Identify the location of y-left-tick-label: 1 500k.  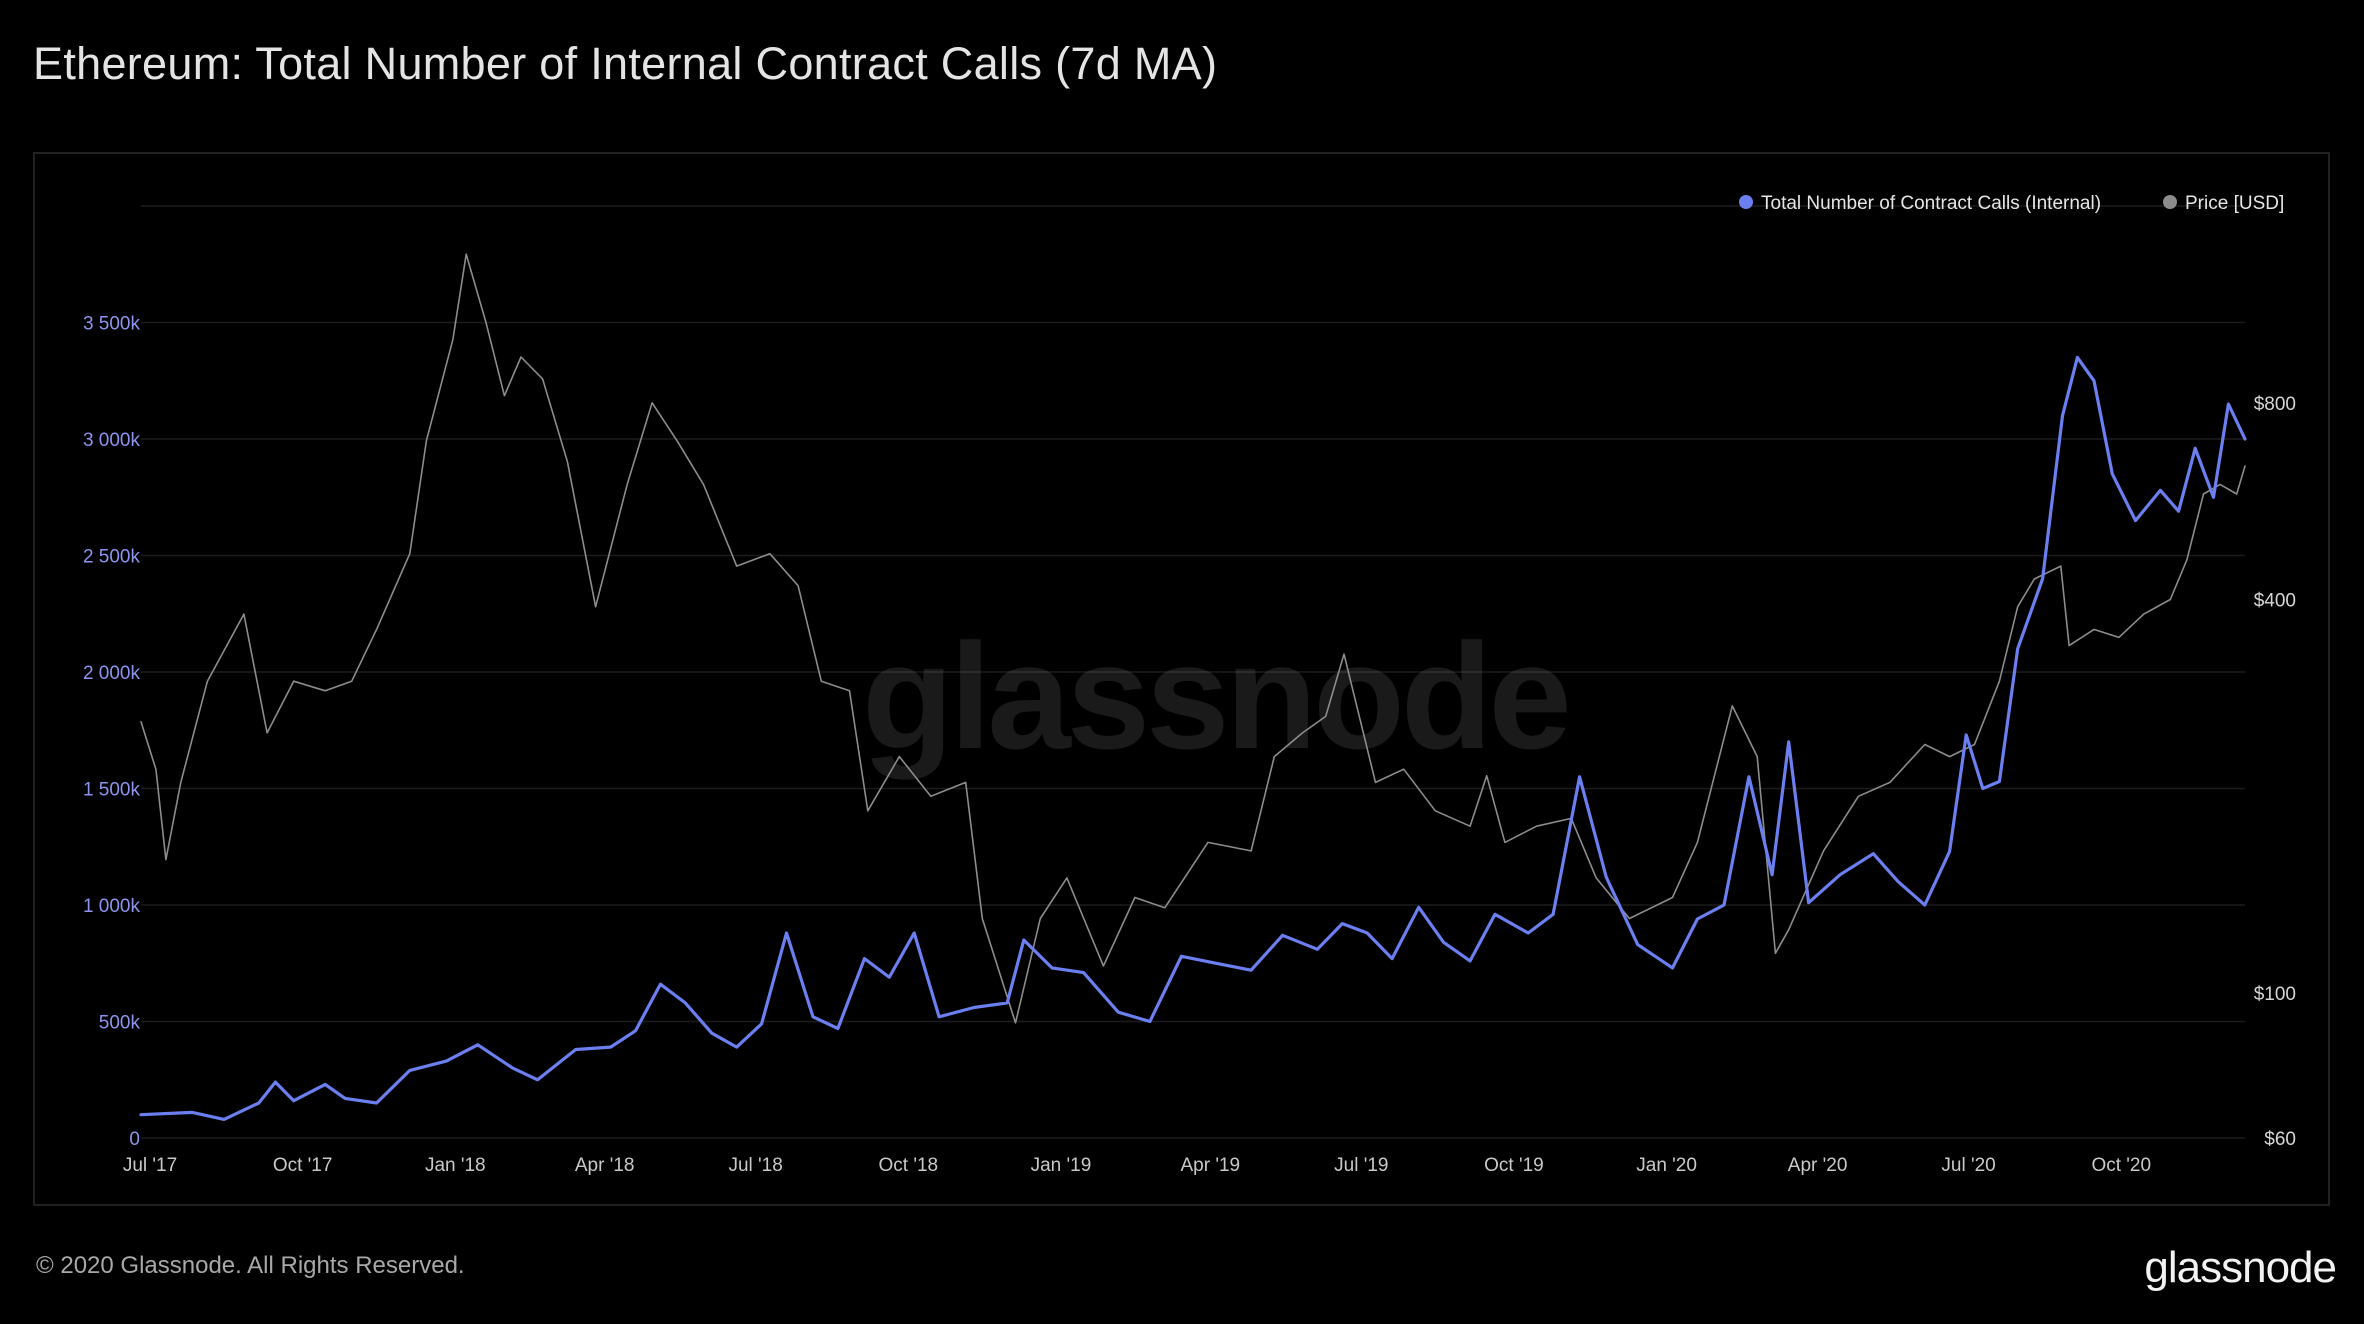
(112, 790).